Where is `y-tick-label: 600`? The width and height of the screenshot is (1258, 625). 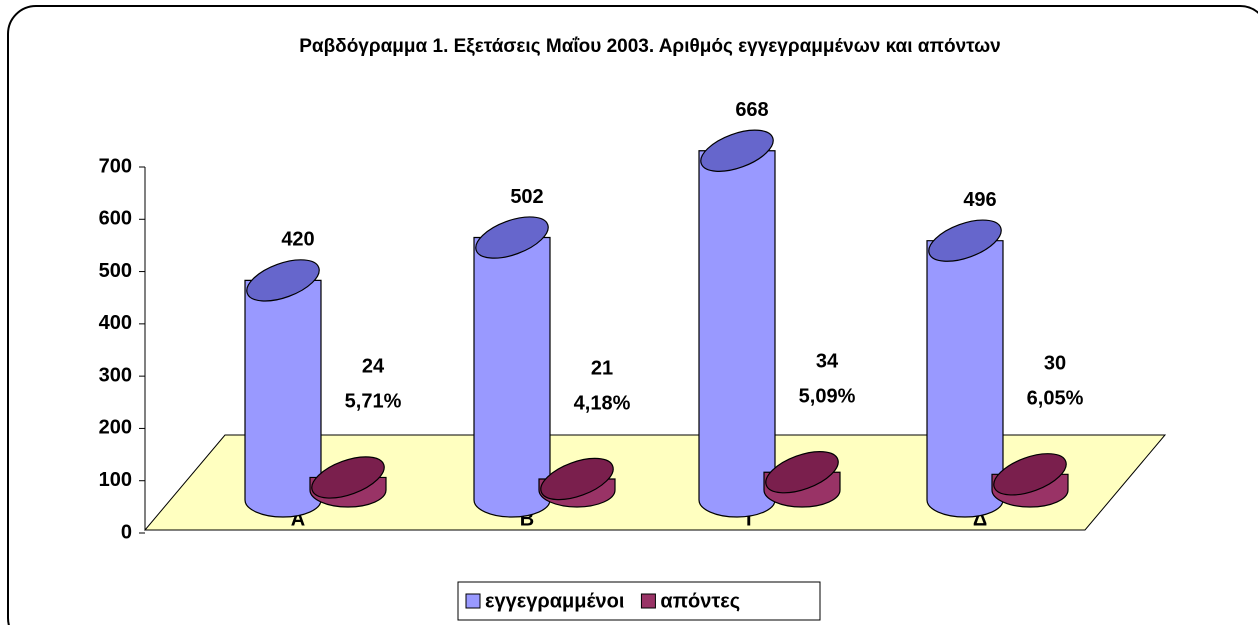 y-tick-label: 600 is located at coordinates (115, 219).